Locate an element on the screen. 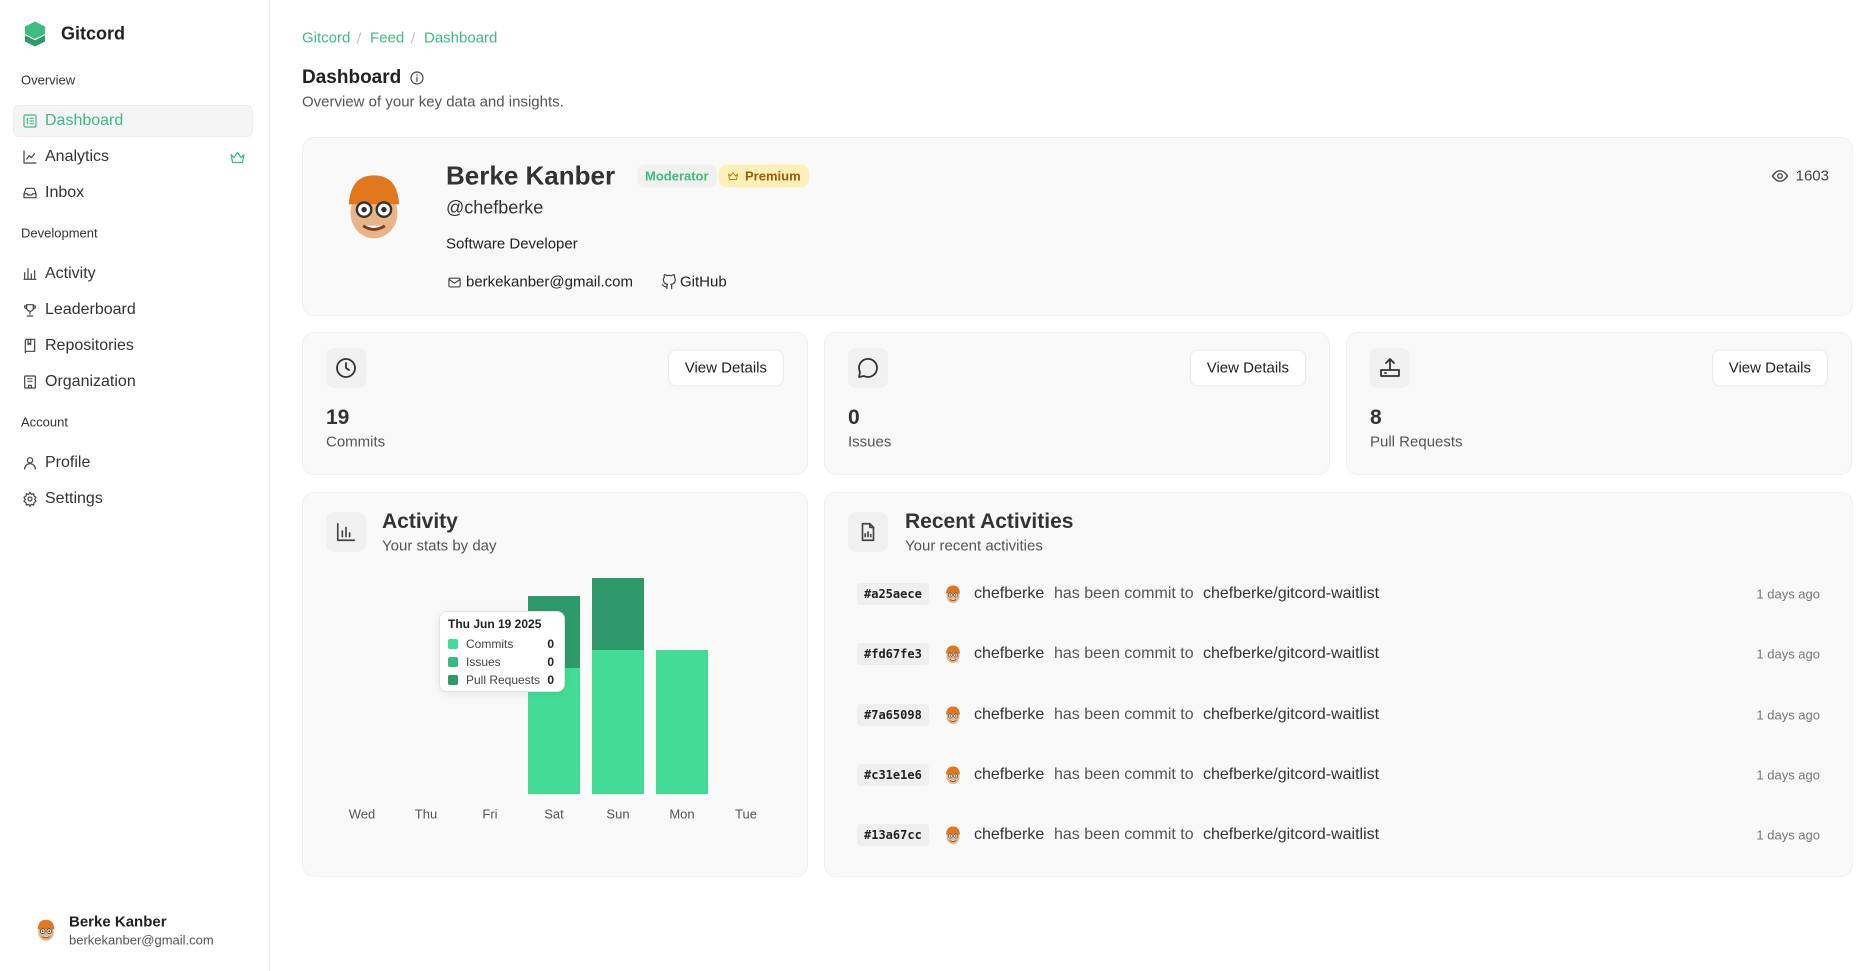 The image size is (1875, 971). chart-icon is located at coordinates (346, 532).